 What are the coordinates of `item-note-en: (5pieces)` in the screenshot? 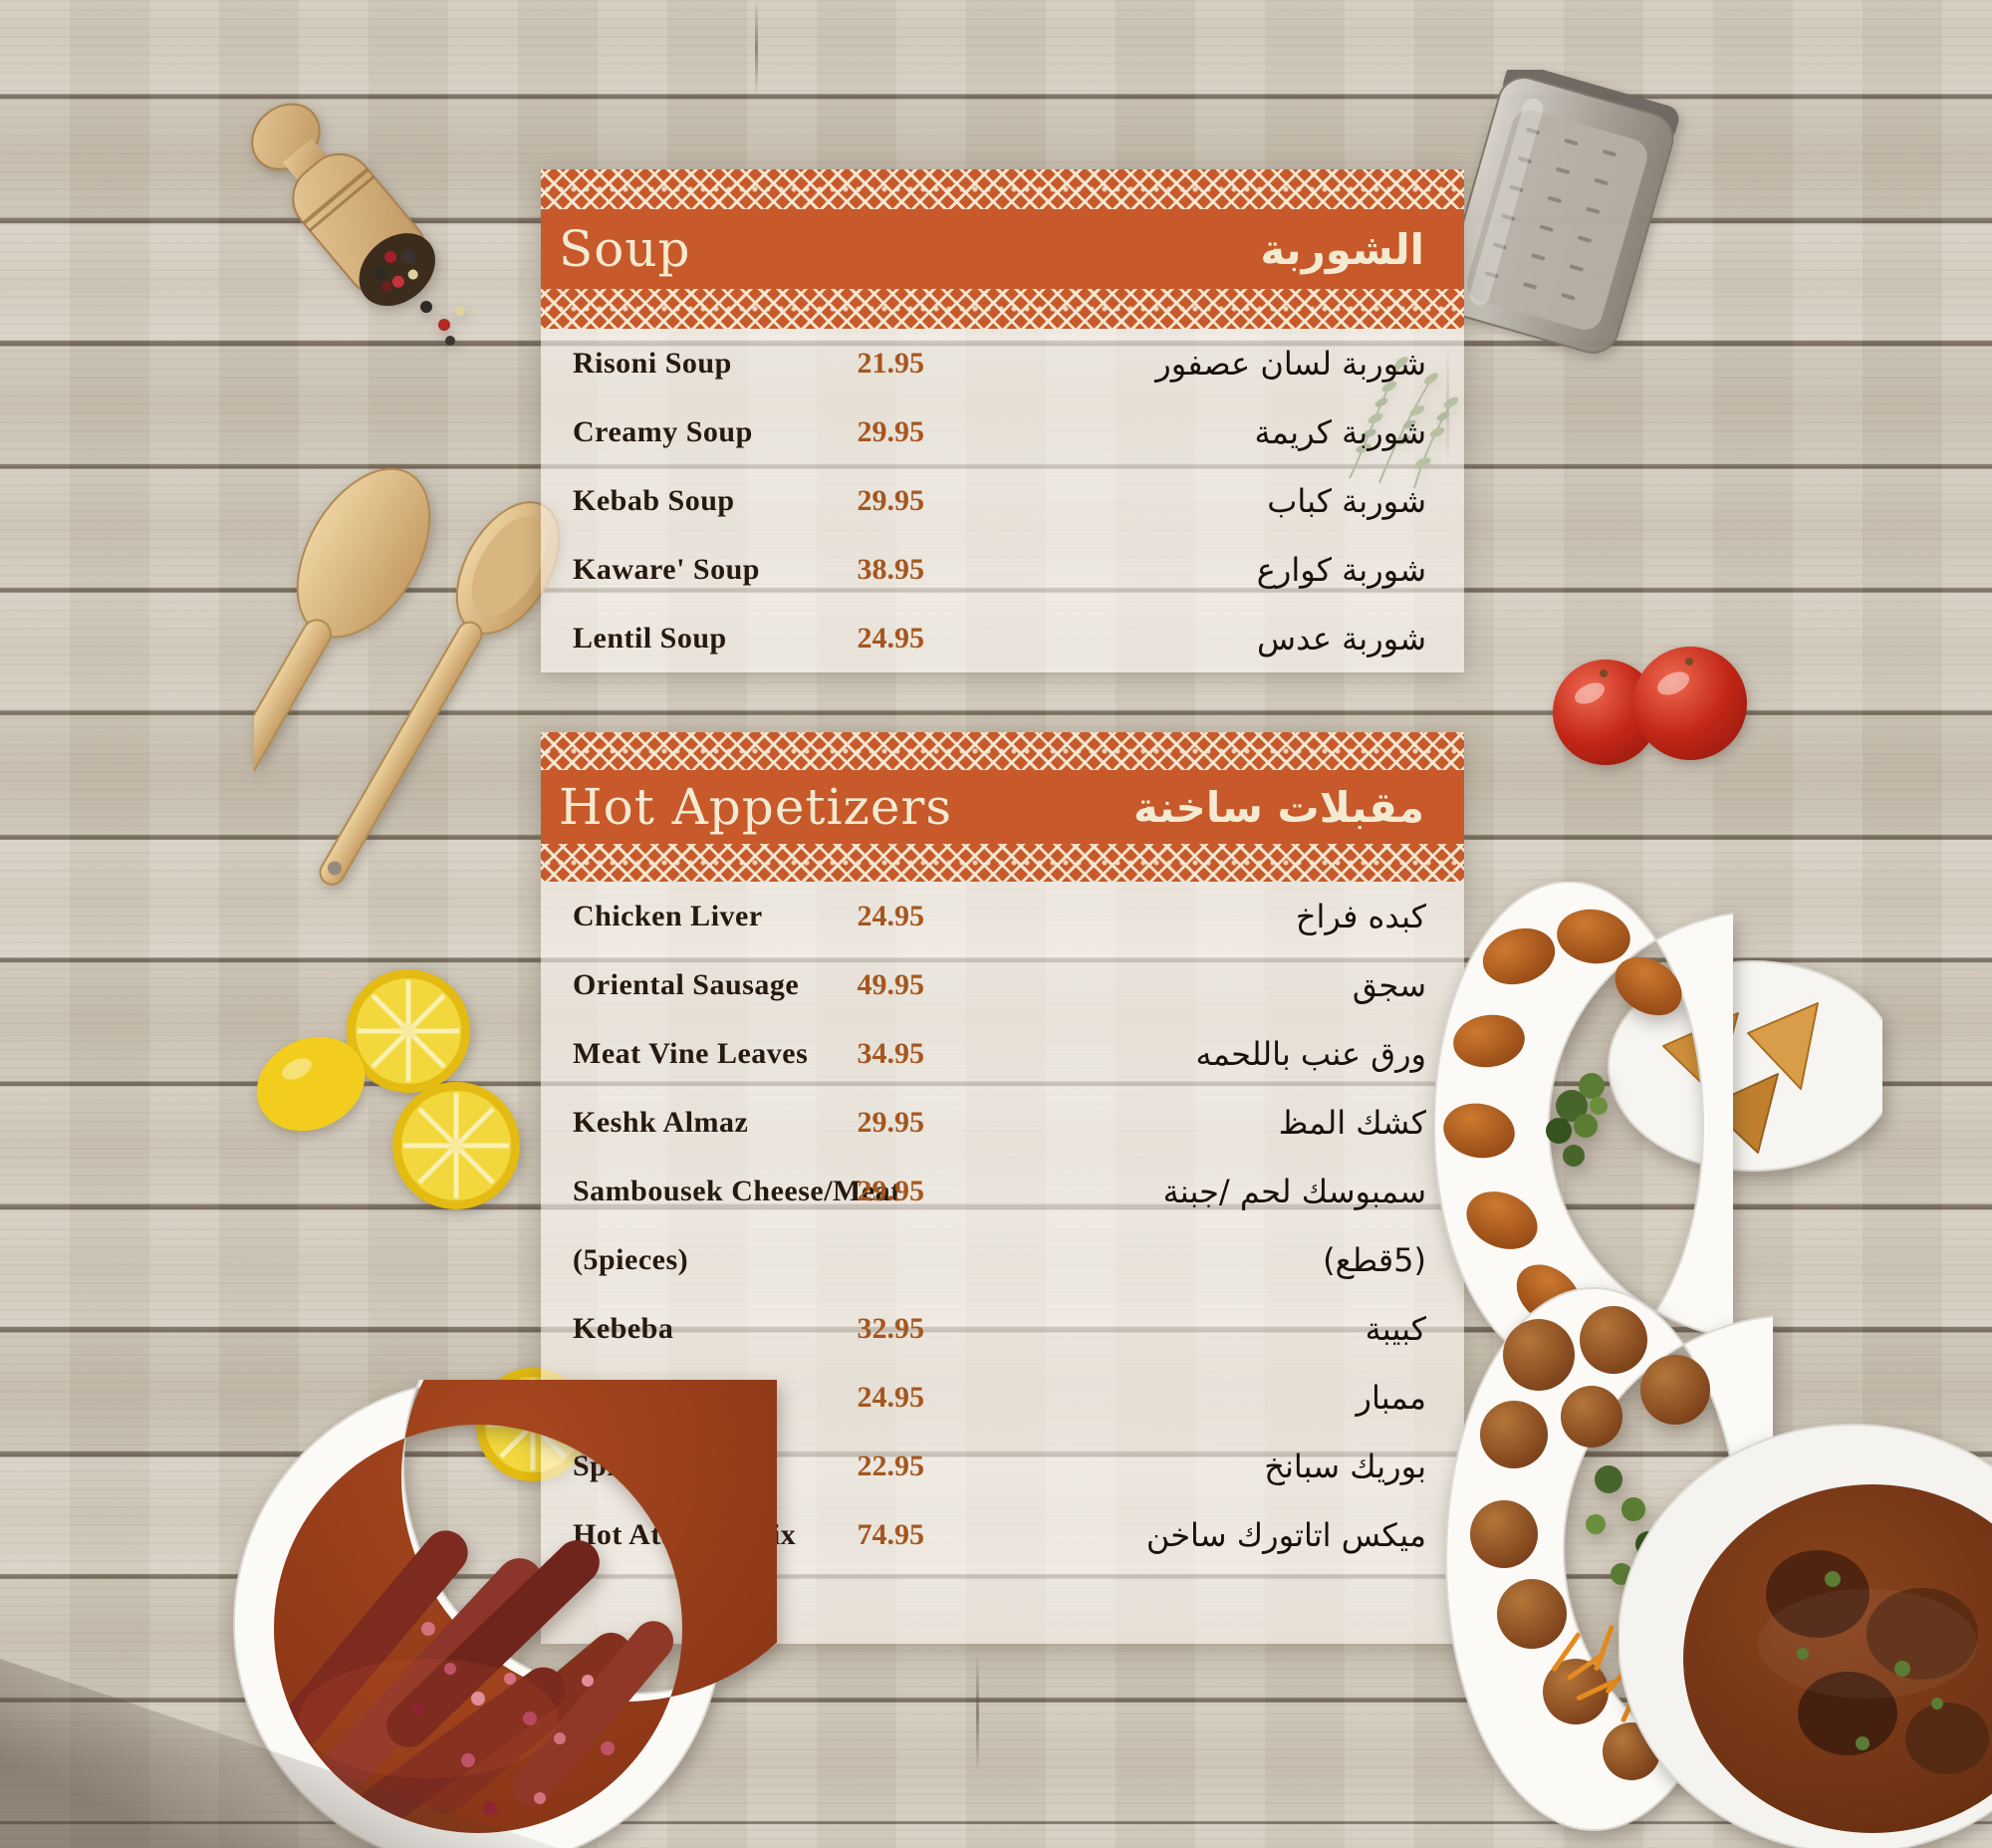 It's located at (631, 1259).